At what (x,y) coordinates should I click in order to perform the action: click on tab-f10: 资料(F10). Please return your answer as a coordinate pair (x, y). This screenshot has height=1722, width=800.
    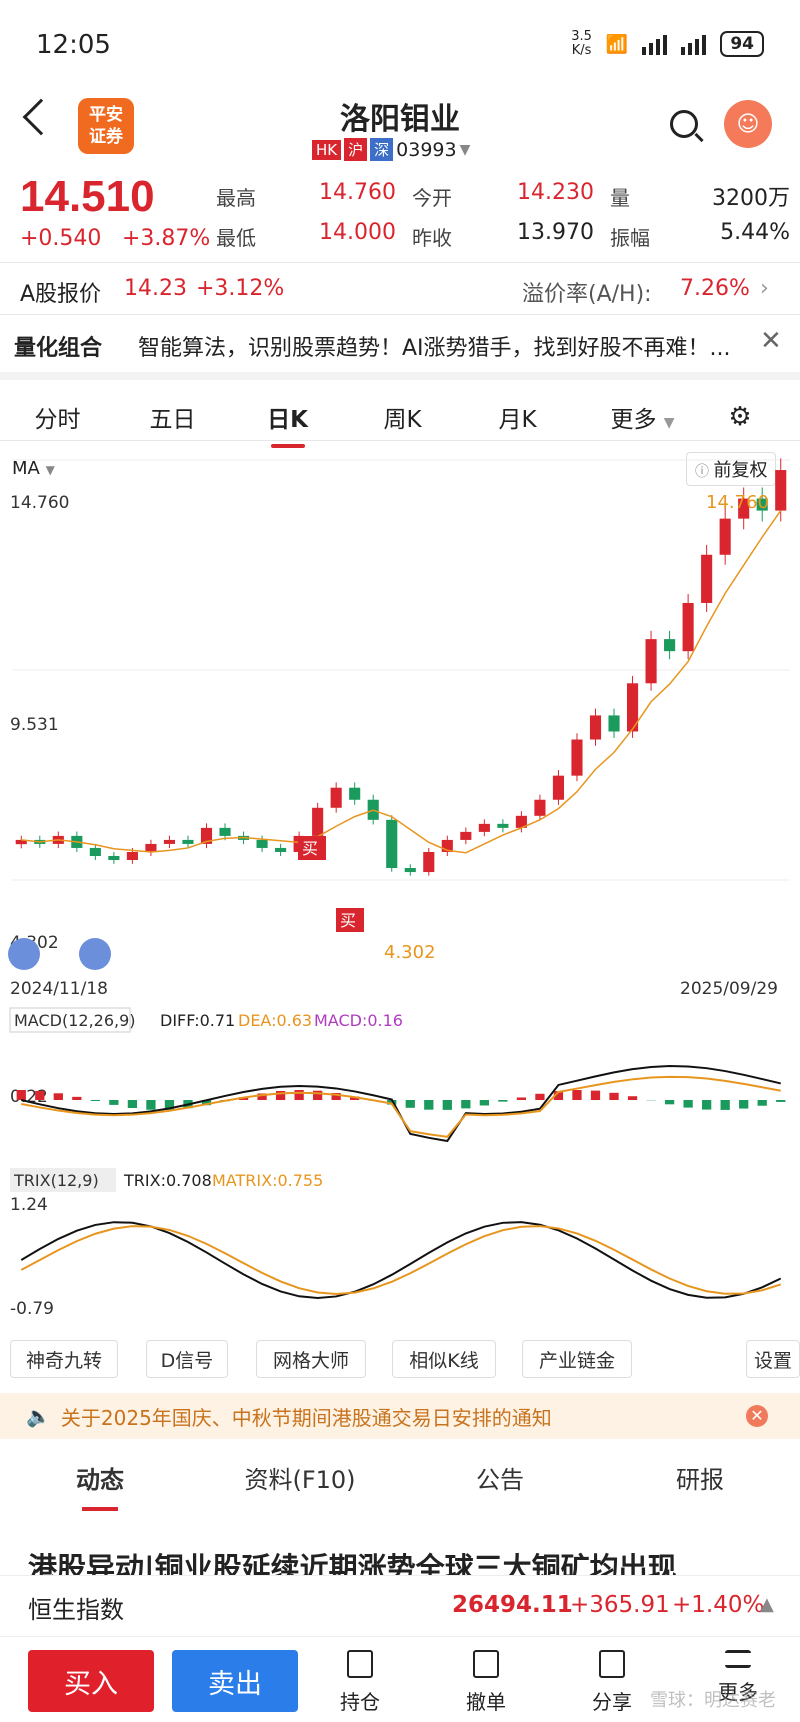
    Looking at the image, I should click on (300, 1480).